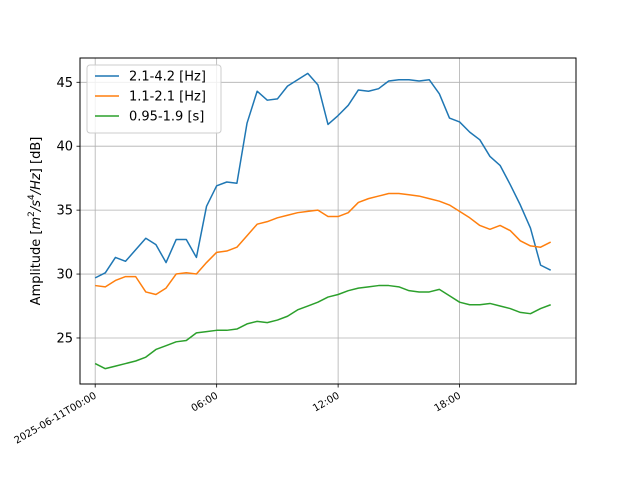 This screenshot has width=640, height=480. Describe the element at coordinates (167, 77) in the screenshot. I see `legend-label-0: 2.1-4.2 [Hz]` at that location.